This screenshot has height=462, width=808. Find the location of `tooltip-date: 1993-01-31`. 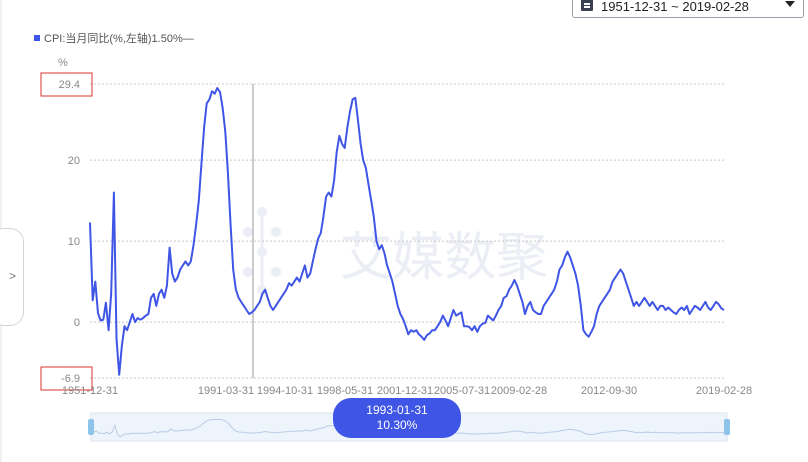

tooltip-date: 1993-01-31 is located at coordinates (397, 410).